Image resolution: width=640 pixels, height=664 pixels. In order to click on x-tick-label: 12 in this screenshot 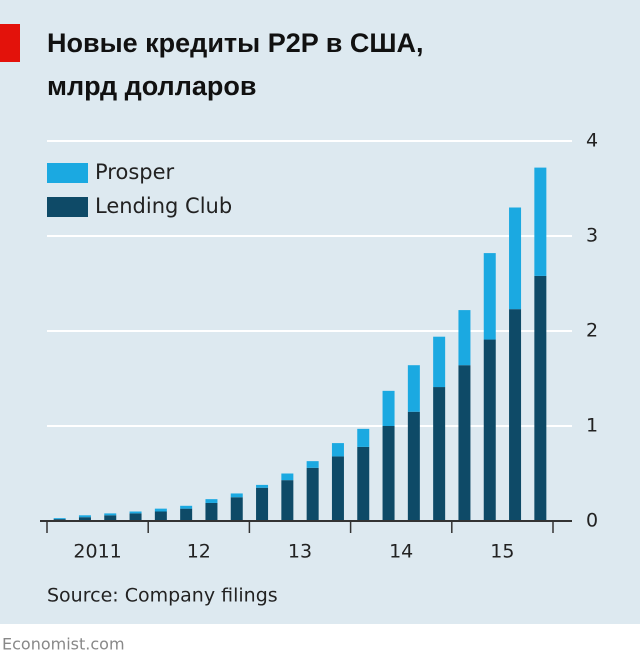, I will do `click(199, 552)`.